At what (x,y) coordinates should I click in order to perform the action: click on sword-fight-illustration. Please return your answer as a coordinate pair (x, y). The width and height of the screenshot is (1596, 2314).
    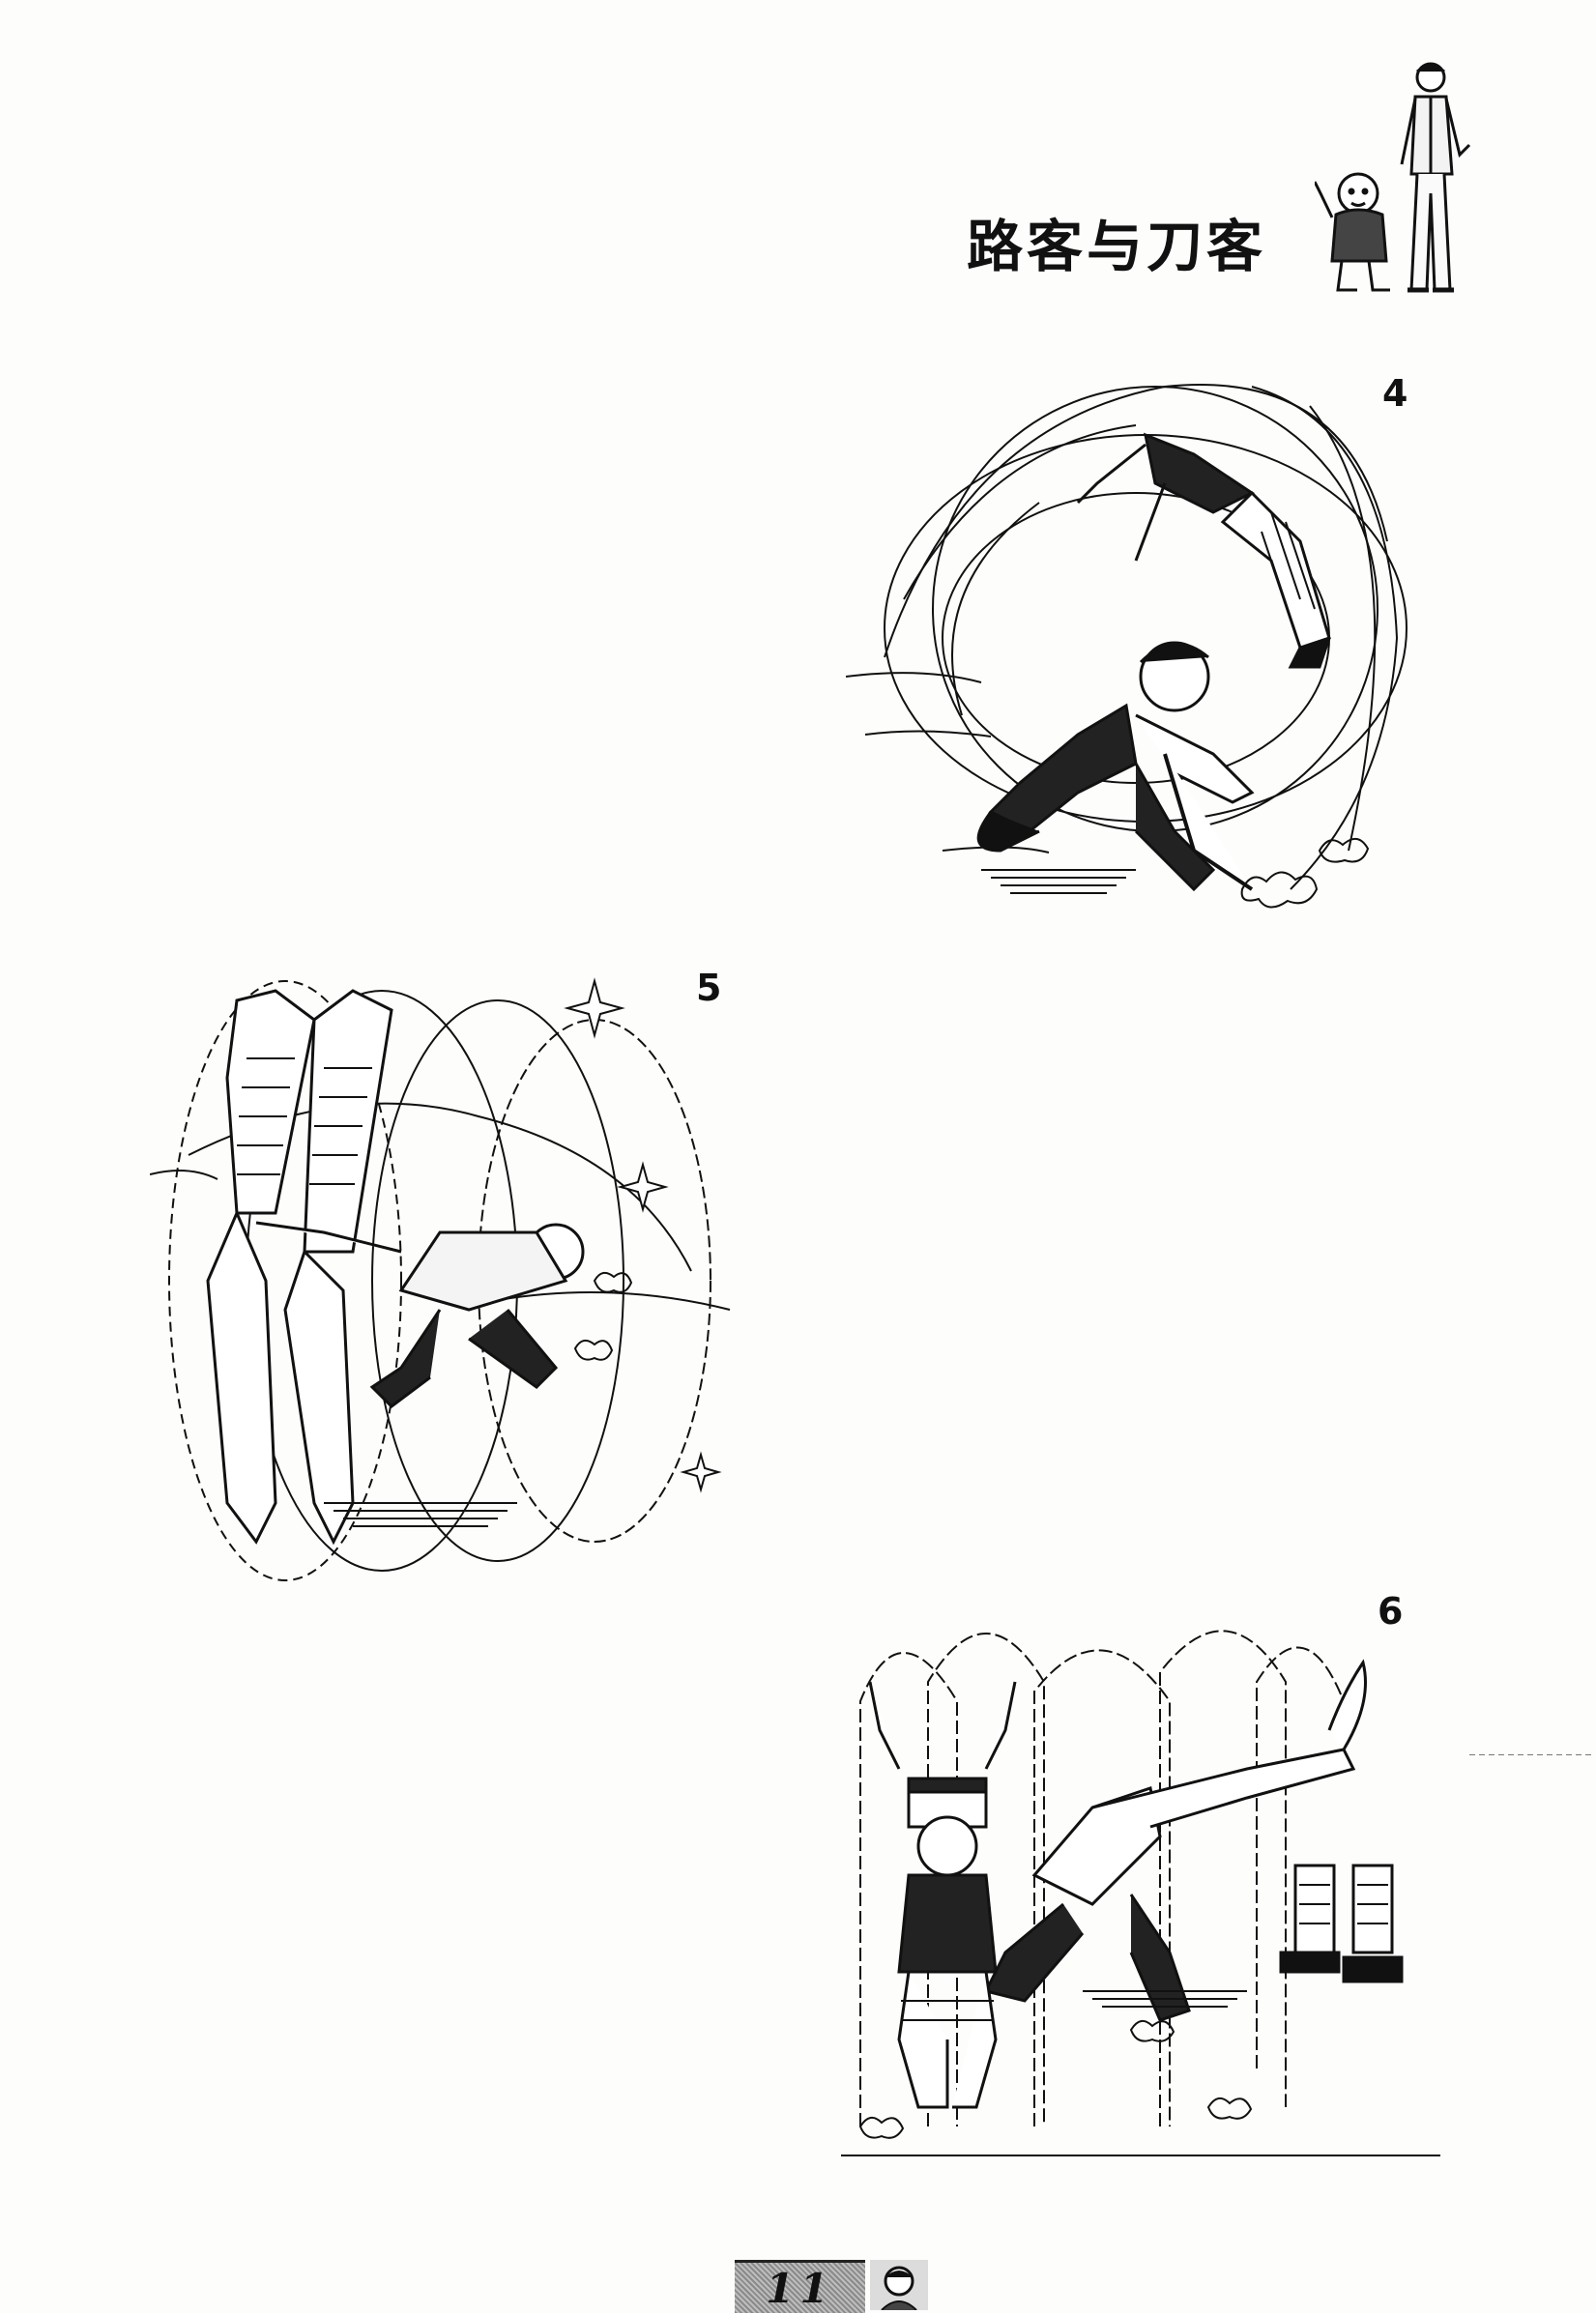
    Looking at the image, I should click on (1126, 646).